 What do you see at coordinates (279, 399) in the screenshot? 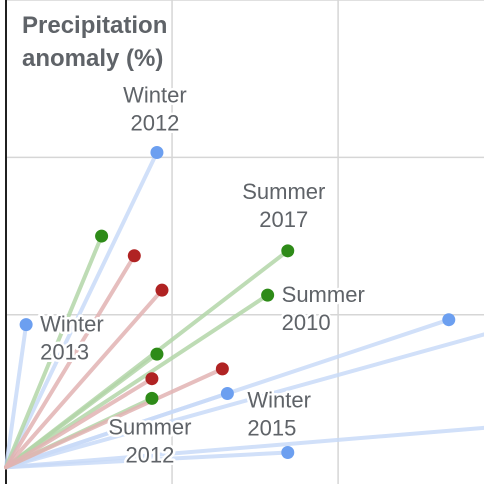
I see `winter-label-2-line-0: Winter` at bounding box center [279, 399].